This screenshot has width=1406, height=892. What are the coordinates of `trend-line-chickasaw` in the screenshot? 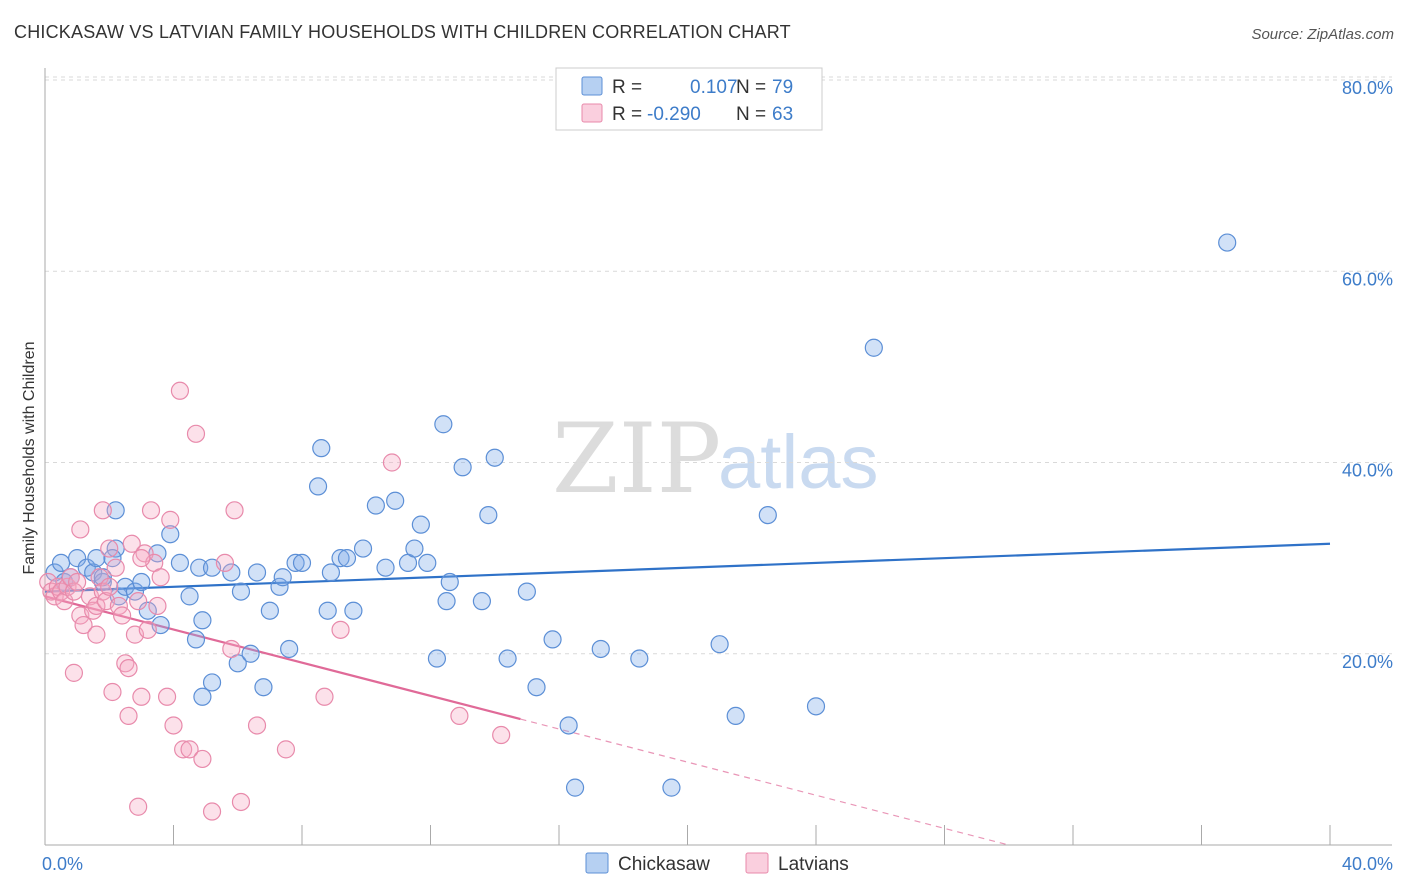 It's located at (687, 567).